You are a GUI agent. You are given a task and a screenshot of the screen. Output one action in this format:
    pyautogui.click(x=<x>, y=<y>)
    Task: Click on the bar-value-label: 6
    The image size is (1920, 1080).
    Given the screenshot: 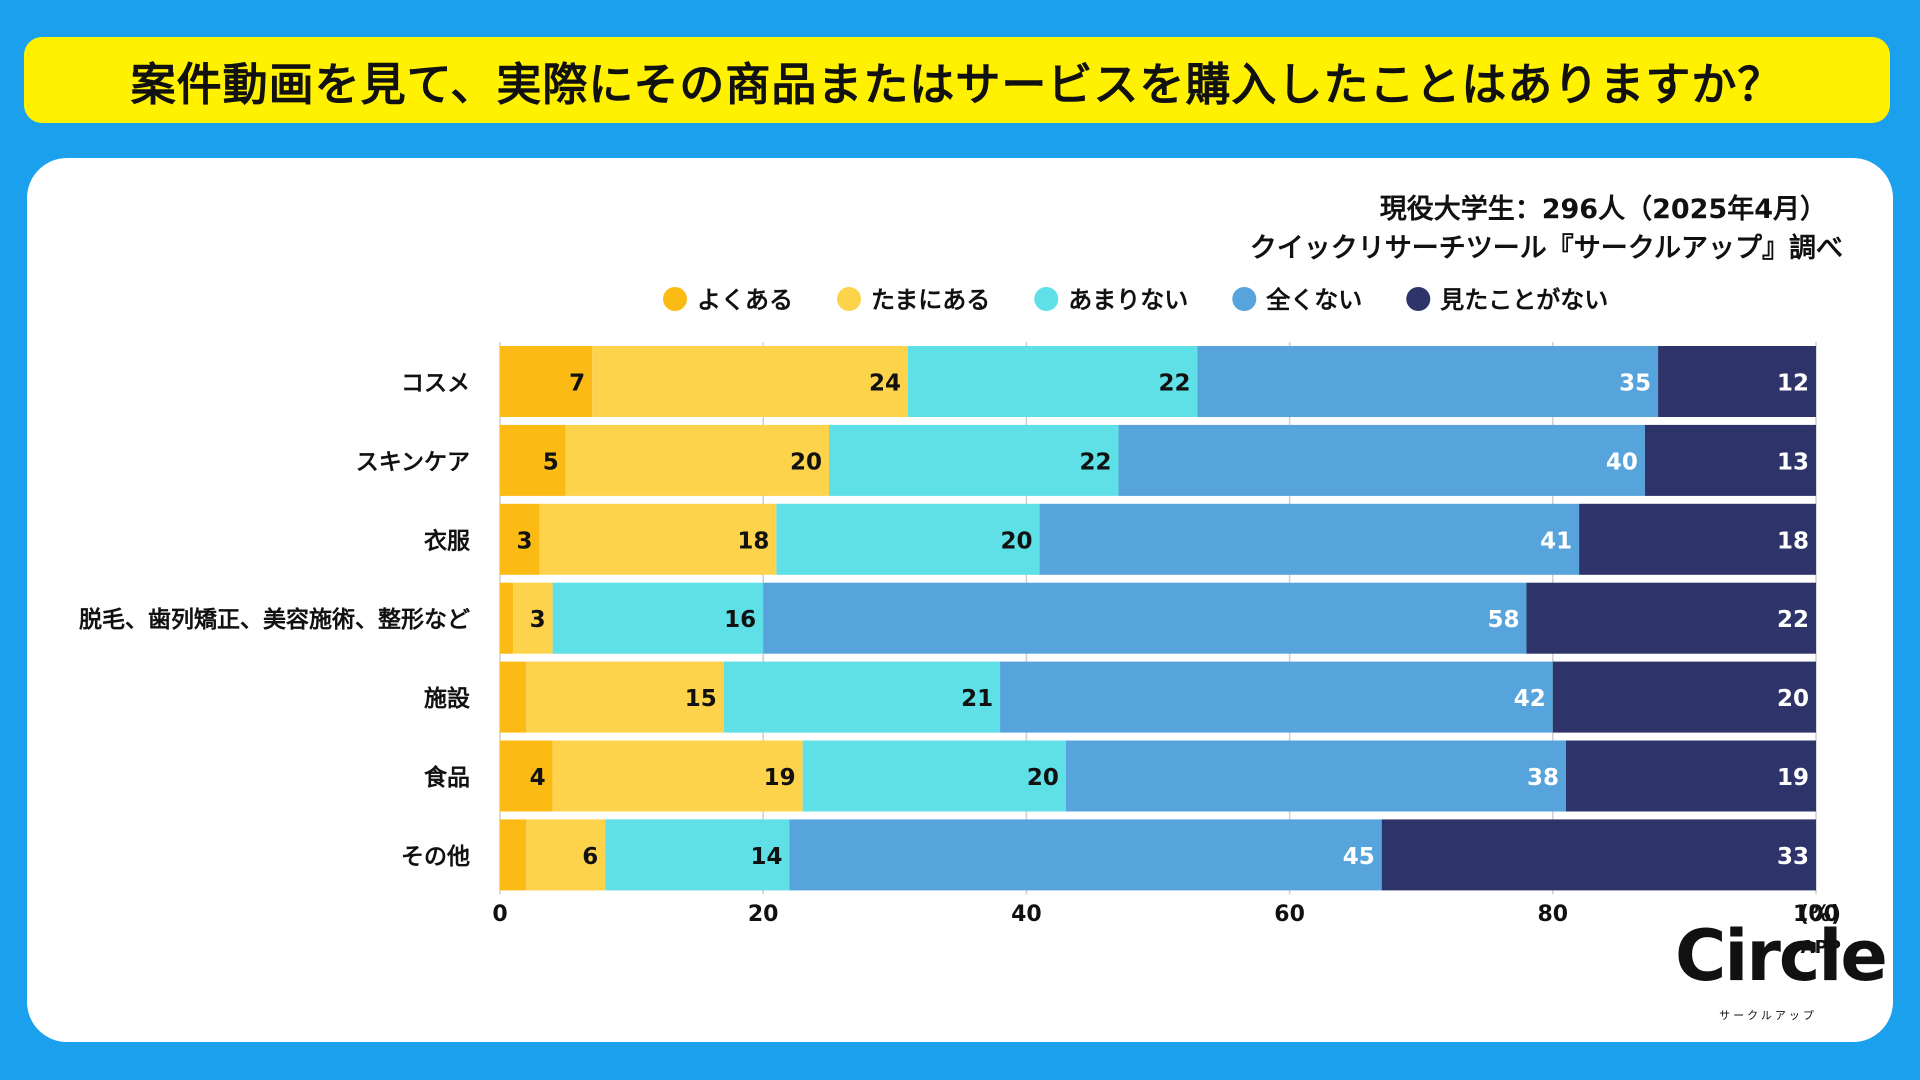 What is the action you would take?
    pyautogui.click(x=590, y=857)
    